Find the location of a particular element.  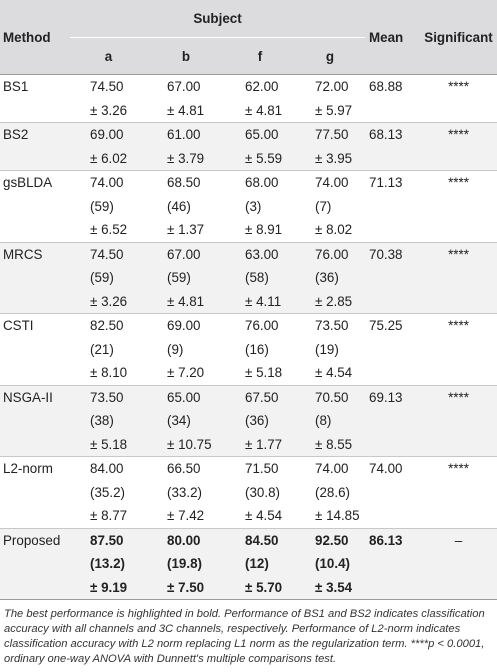

value-cell: (3) is located at coordinates (260, 206).